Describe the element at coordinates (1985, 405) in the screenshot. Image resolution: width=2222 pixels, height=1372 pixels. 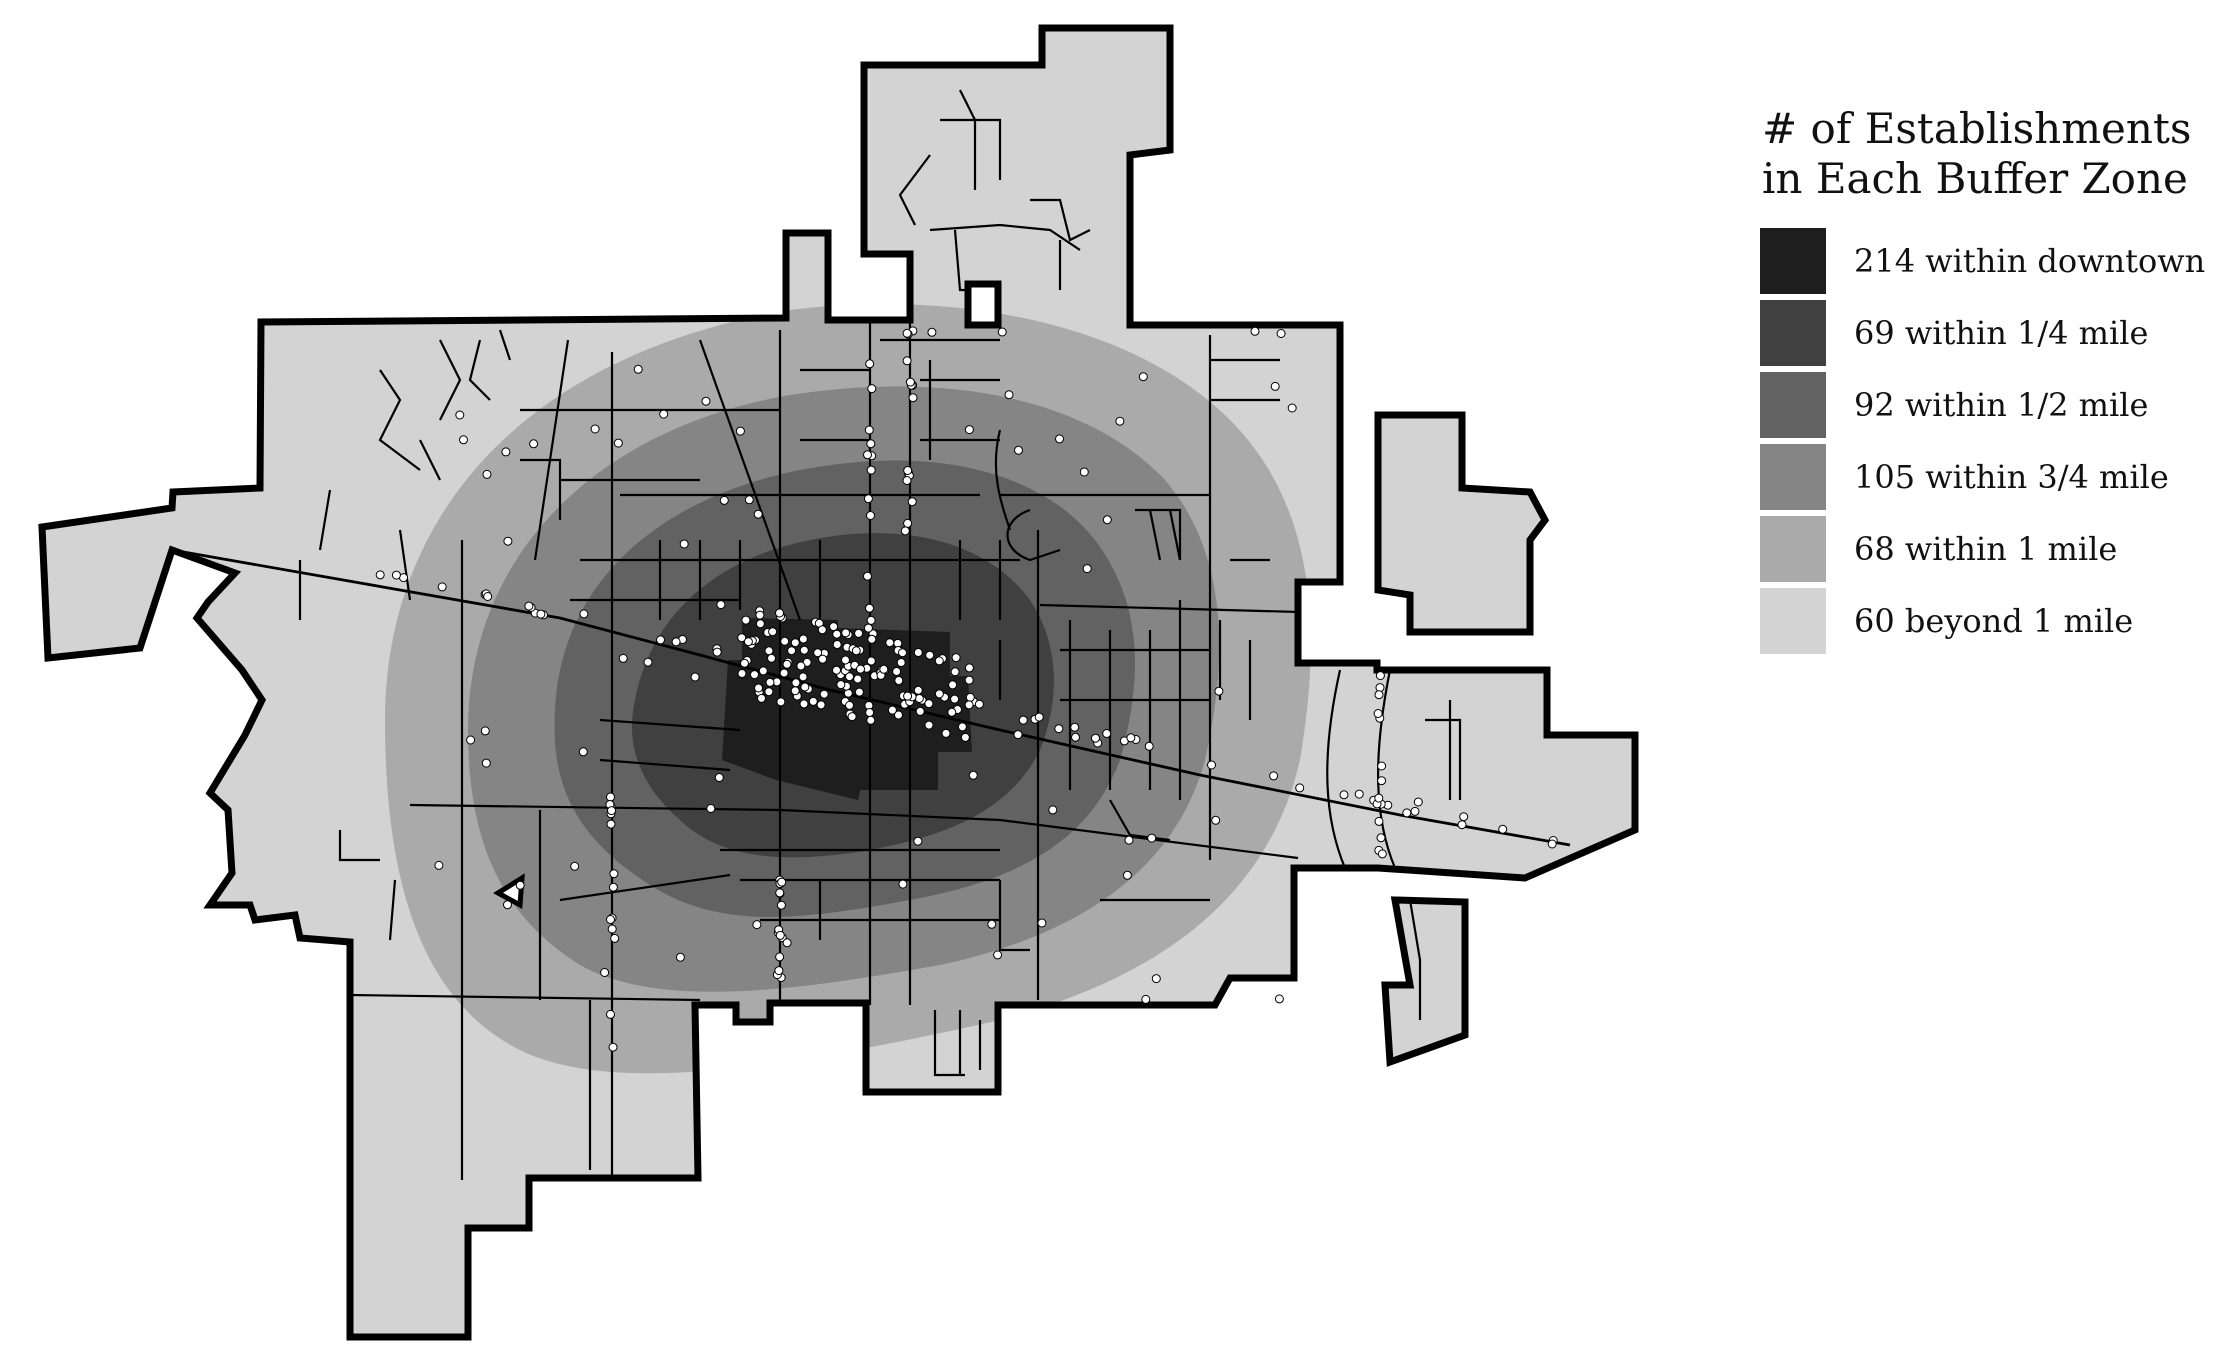
I see `legend-item: 92 within 1/2 mile` at that location.